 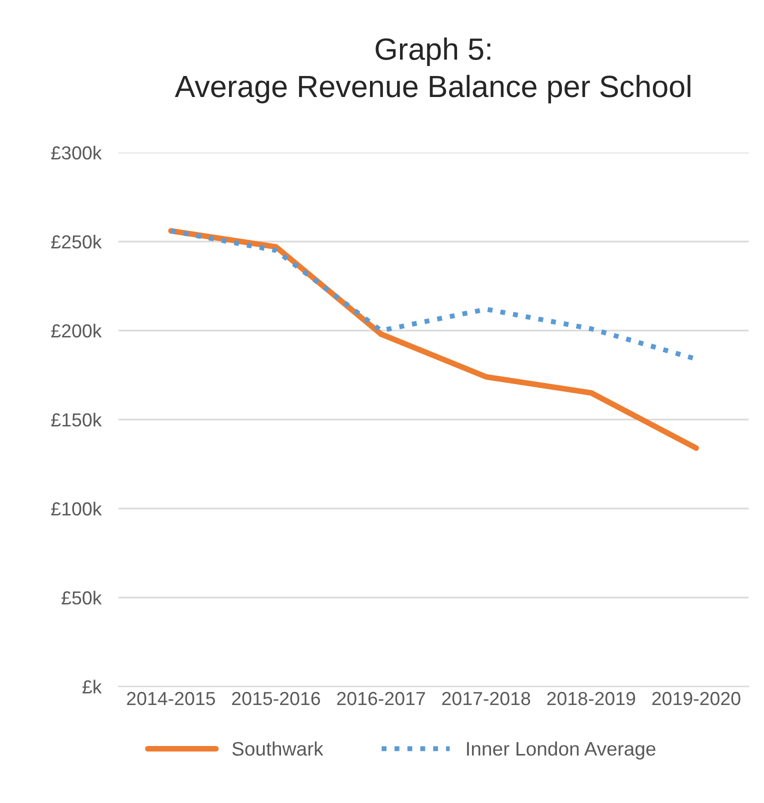 I want to click on x-tick-label: 2017-2018, so click(x=486, y=699).